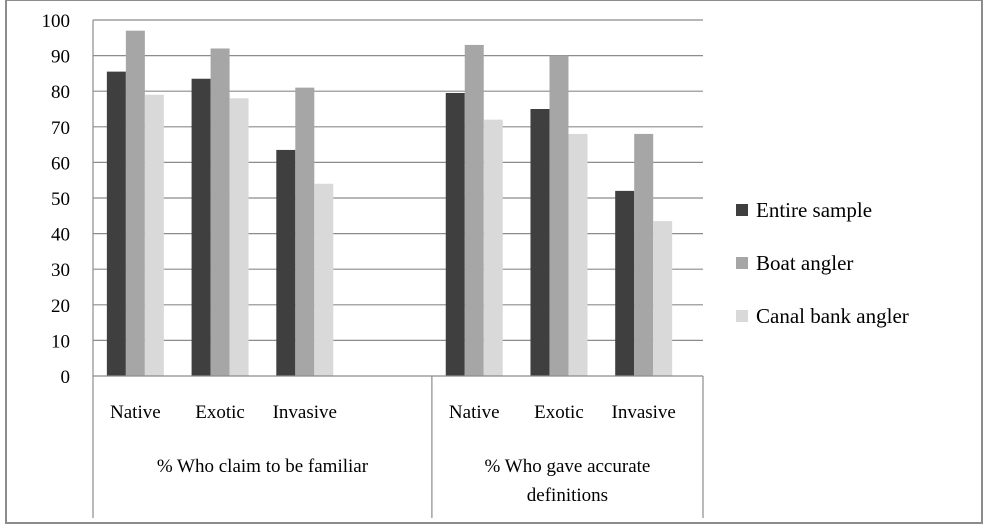 The image size is (987, 529). What do you see at coordinates (56, 21) in the screenshot?
I see `y-tick-label: 100` at bounding box center [56, 21].